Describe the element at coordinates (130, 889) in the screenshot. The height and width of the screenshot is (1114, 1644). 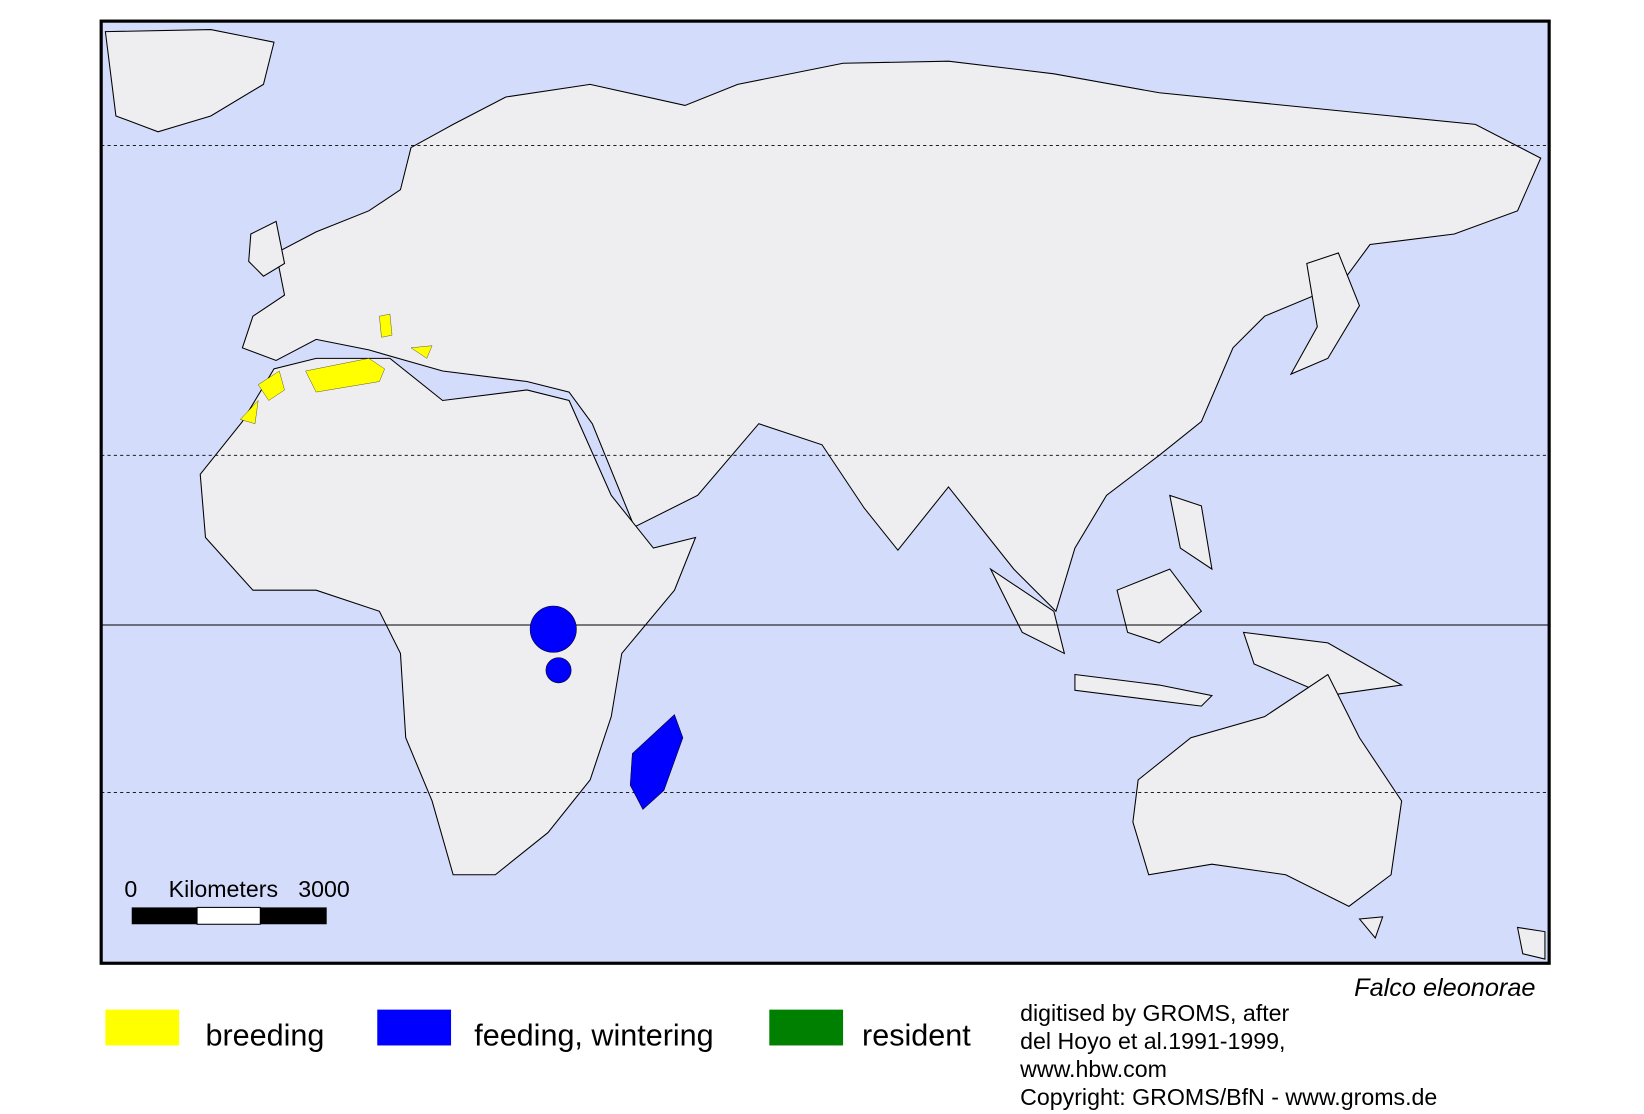
I see `scale-start: 0` at that location.